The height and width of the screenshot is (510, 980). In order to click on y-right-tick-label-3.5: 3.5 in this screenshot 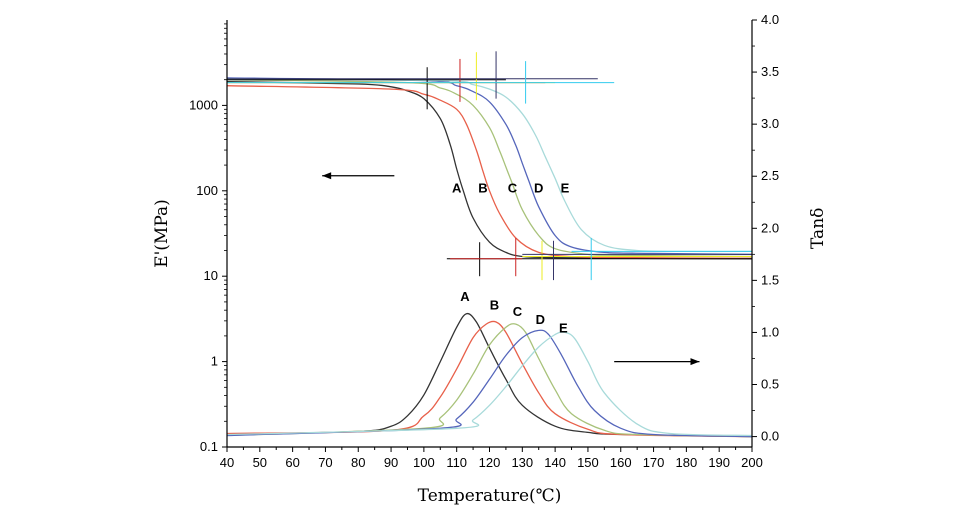, I will do `click(770, 71)`.